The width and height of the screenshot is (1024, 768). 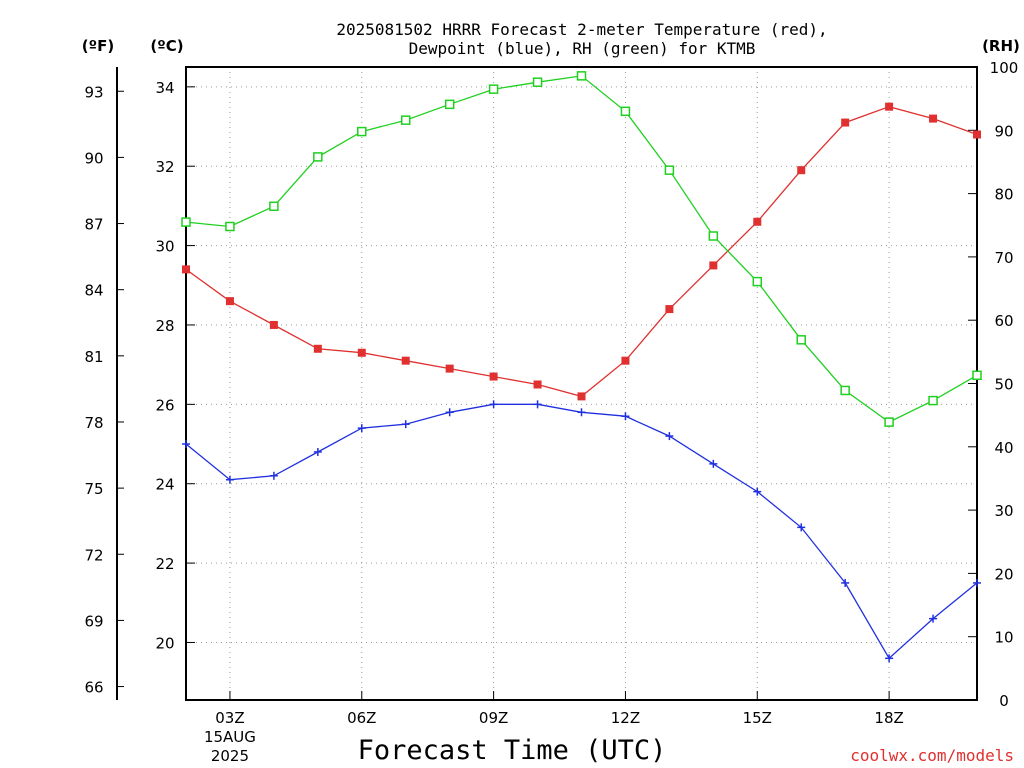 I want to click on celsius-tick-label: 34, so click(x=164, y=88).